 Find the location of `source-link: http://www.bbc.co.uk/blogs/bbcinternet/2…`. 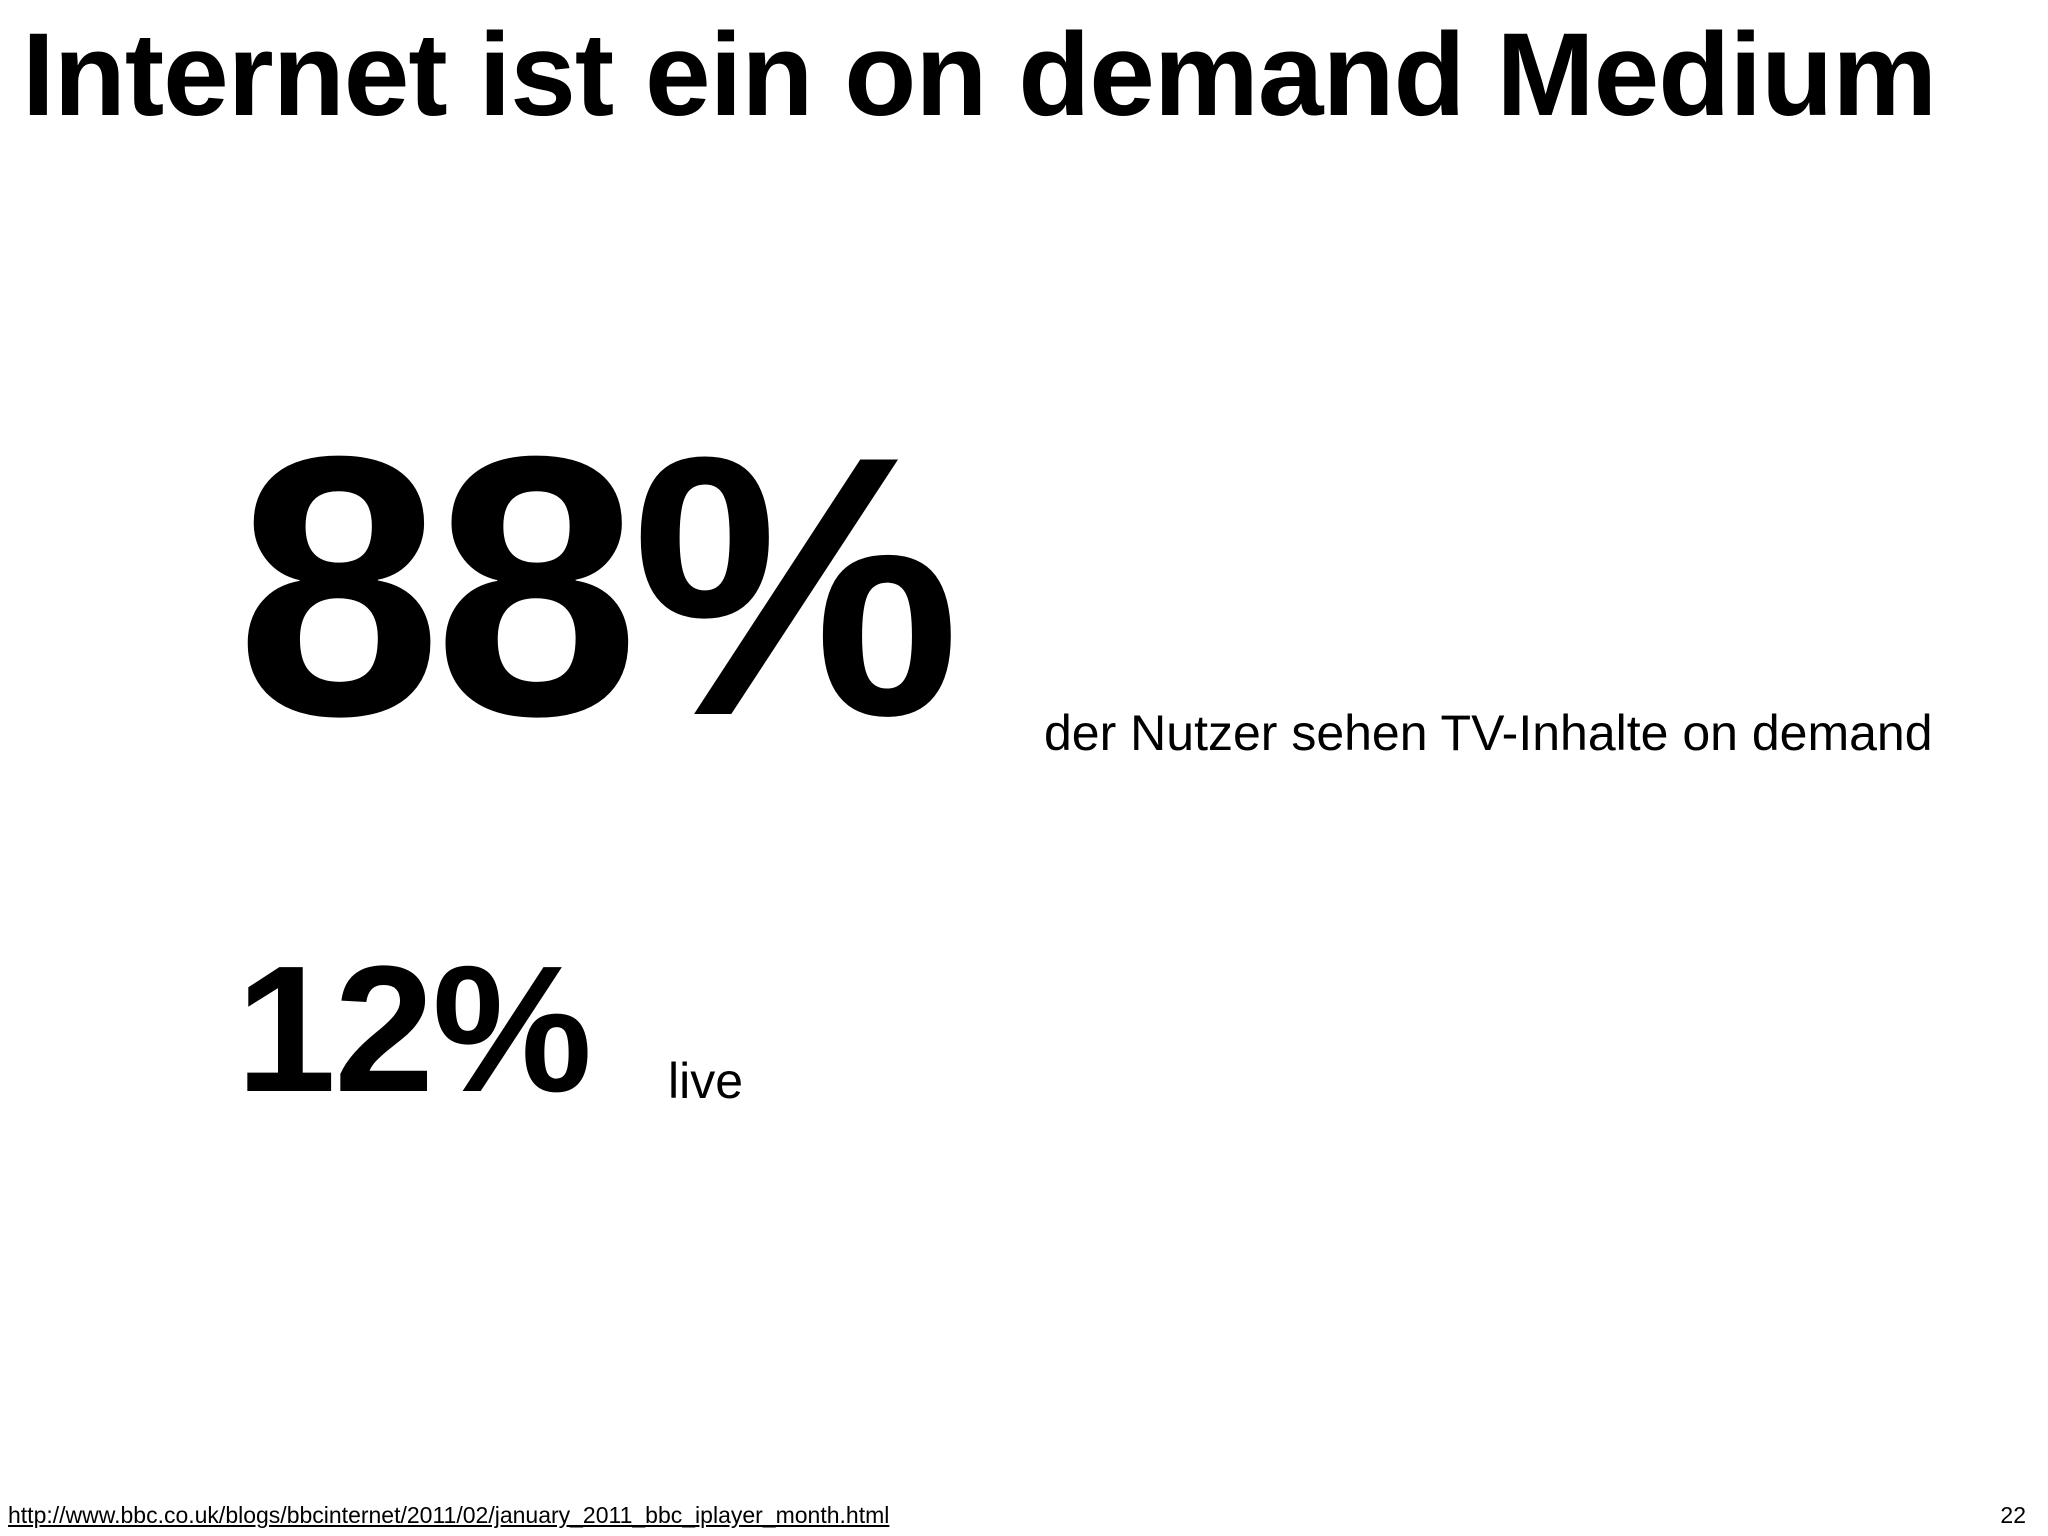

source-link: http://www.bbc.co.uk/blogs/bbcinternet/2… is located at coordinates (449, 1515).